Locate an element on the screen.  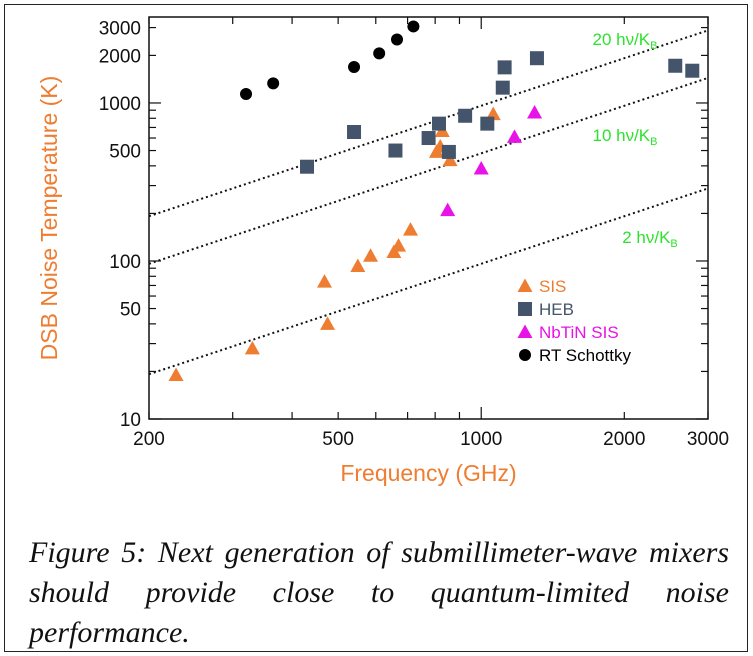
y-tick-label: 2000 is located at coordinates (120, 56).